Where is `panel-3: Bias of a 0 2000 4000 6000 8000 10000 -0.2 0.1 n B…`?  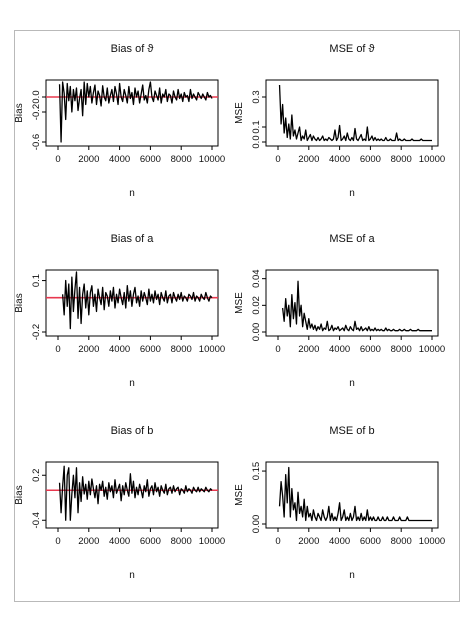 panel-3: Bias of a 0 2000 4000 6000 8000 10000 -0.2 0.1 n B… is located at coordinates (119, 311).